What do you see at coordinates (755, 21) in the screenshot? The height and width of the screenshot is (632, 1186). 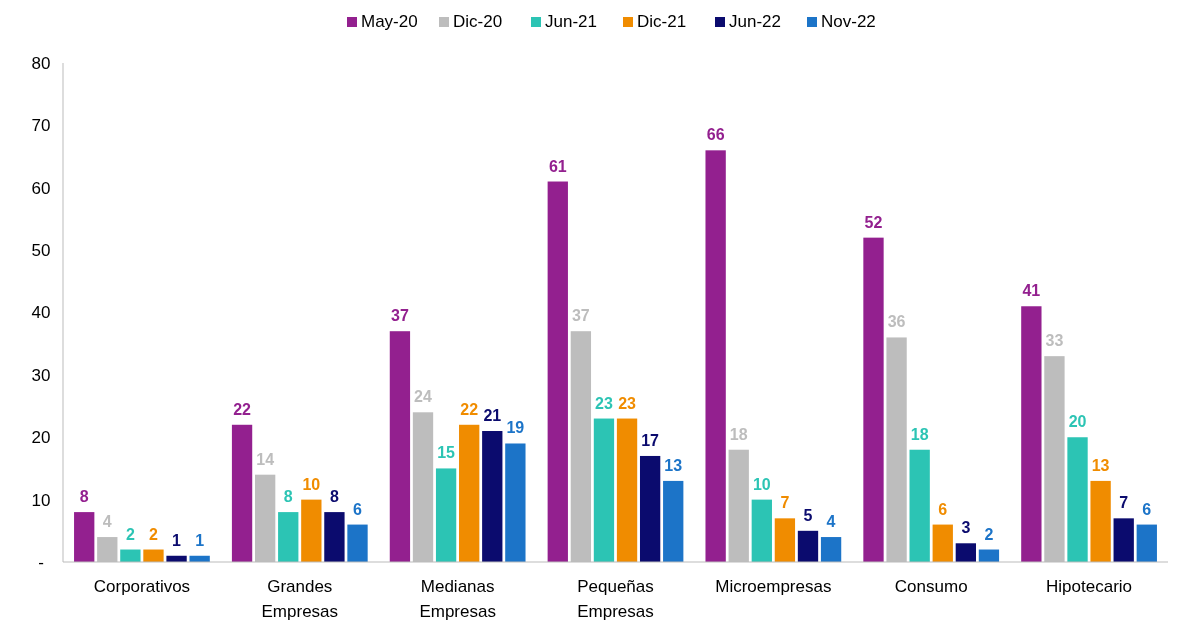 I see `legend-label: Jun-22` at bounding box center [755, 21].